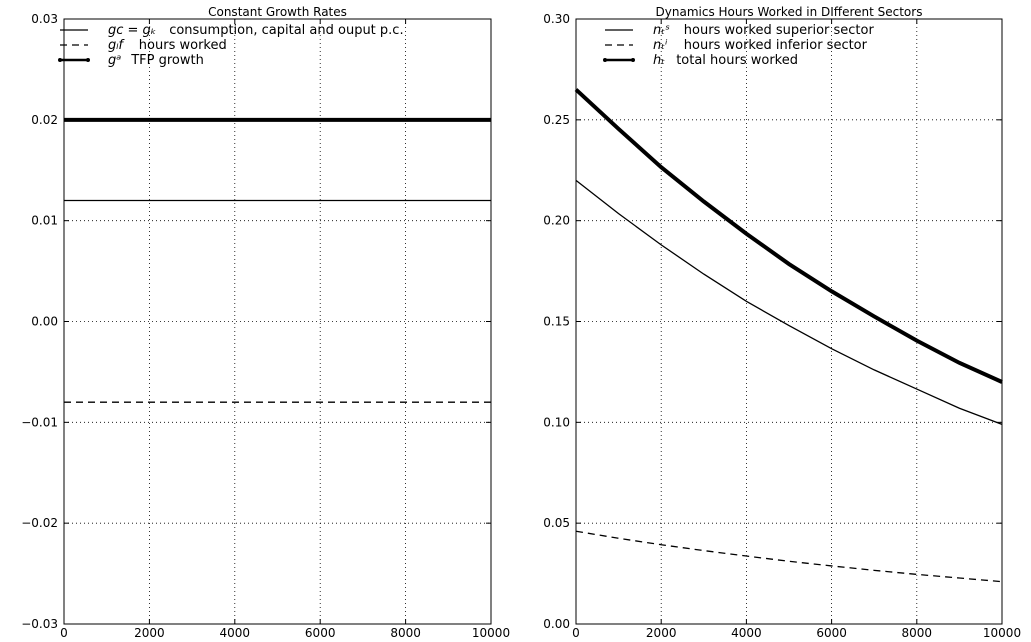  I want to click on legend-math-0: nₜˢ, so click(661, 30).